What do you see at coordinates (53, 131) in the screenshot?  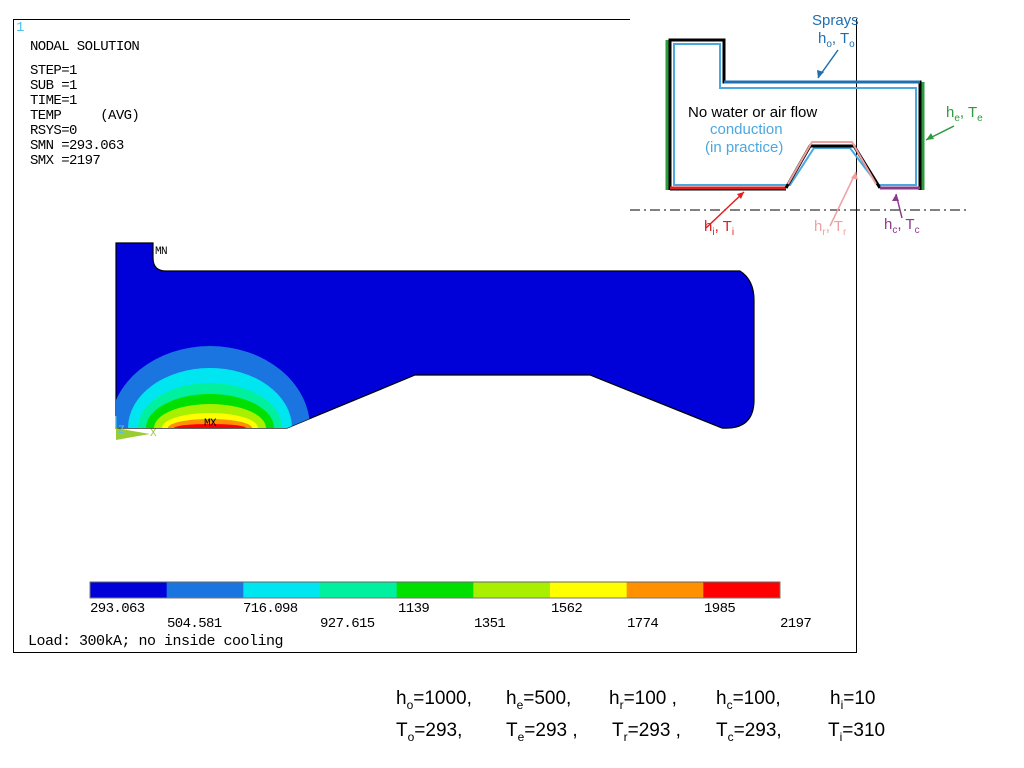 I see `header-line: RSYS=0` at bounding box center [53, 131].